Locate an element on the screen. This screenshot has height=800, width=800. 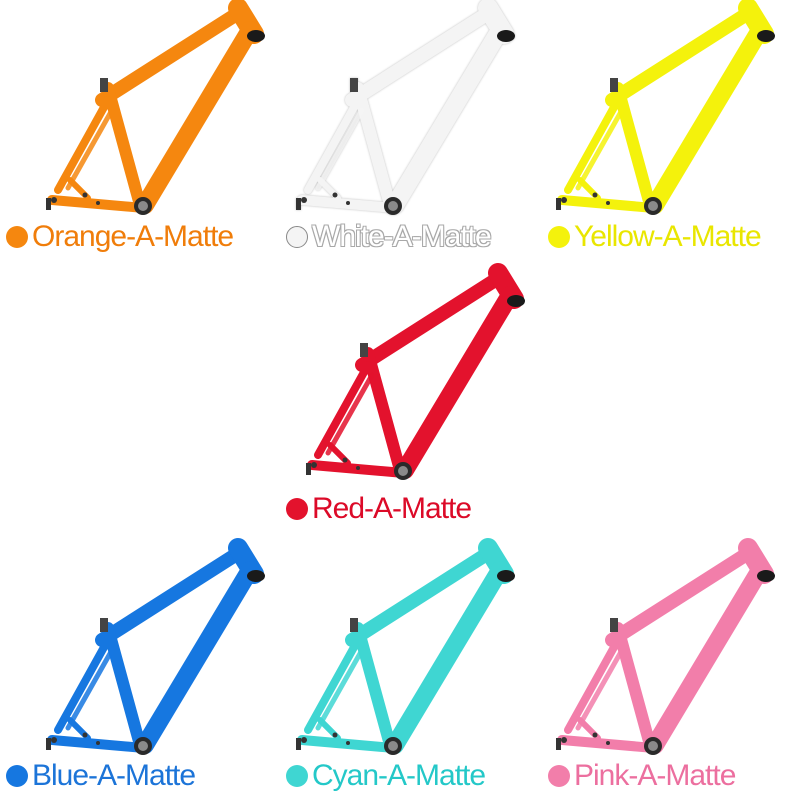
color-label: Red-A-Matte is located at coordinates (392, 508).